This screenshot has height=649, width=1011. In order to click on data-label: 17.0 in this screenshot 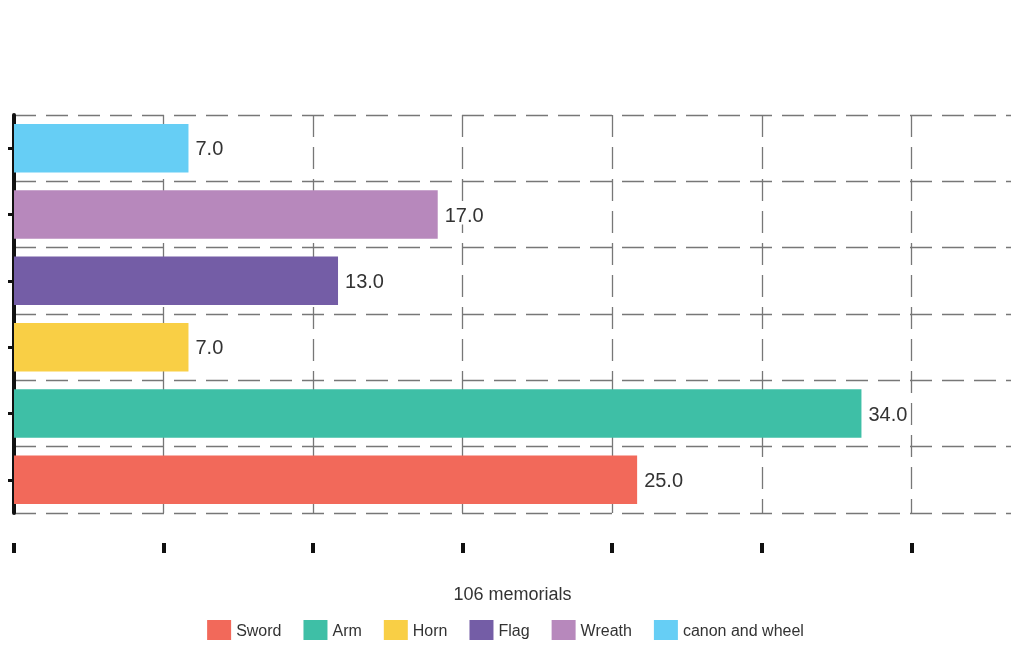, I will do `click(464, 214)`.